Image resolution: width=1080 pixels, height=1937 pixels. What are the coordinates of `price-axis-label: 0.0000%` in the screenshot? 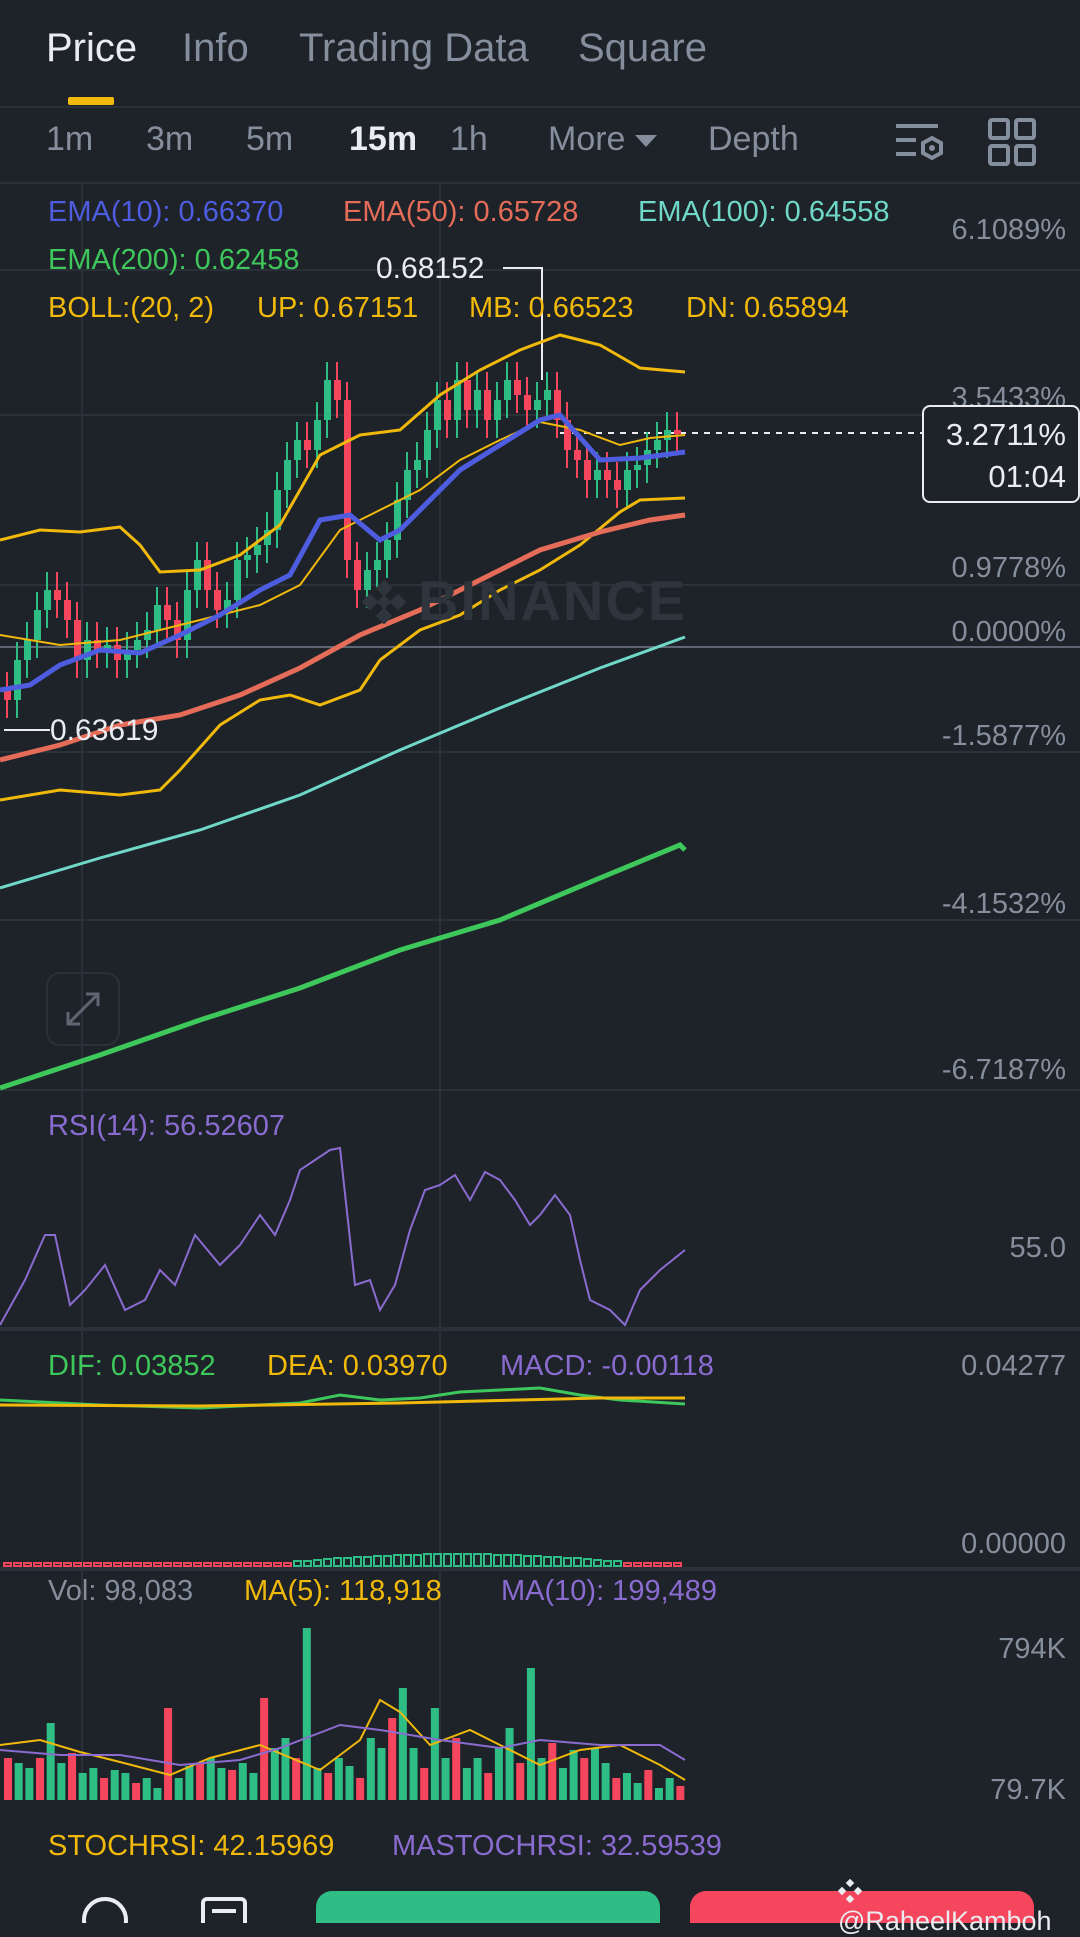 It's located at (1009, 632).